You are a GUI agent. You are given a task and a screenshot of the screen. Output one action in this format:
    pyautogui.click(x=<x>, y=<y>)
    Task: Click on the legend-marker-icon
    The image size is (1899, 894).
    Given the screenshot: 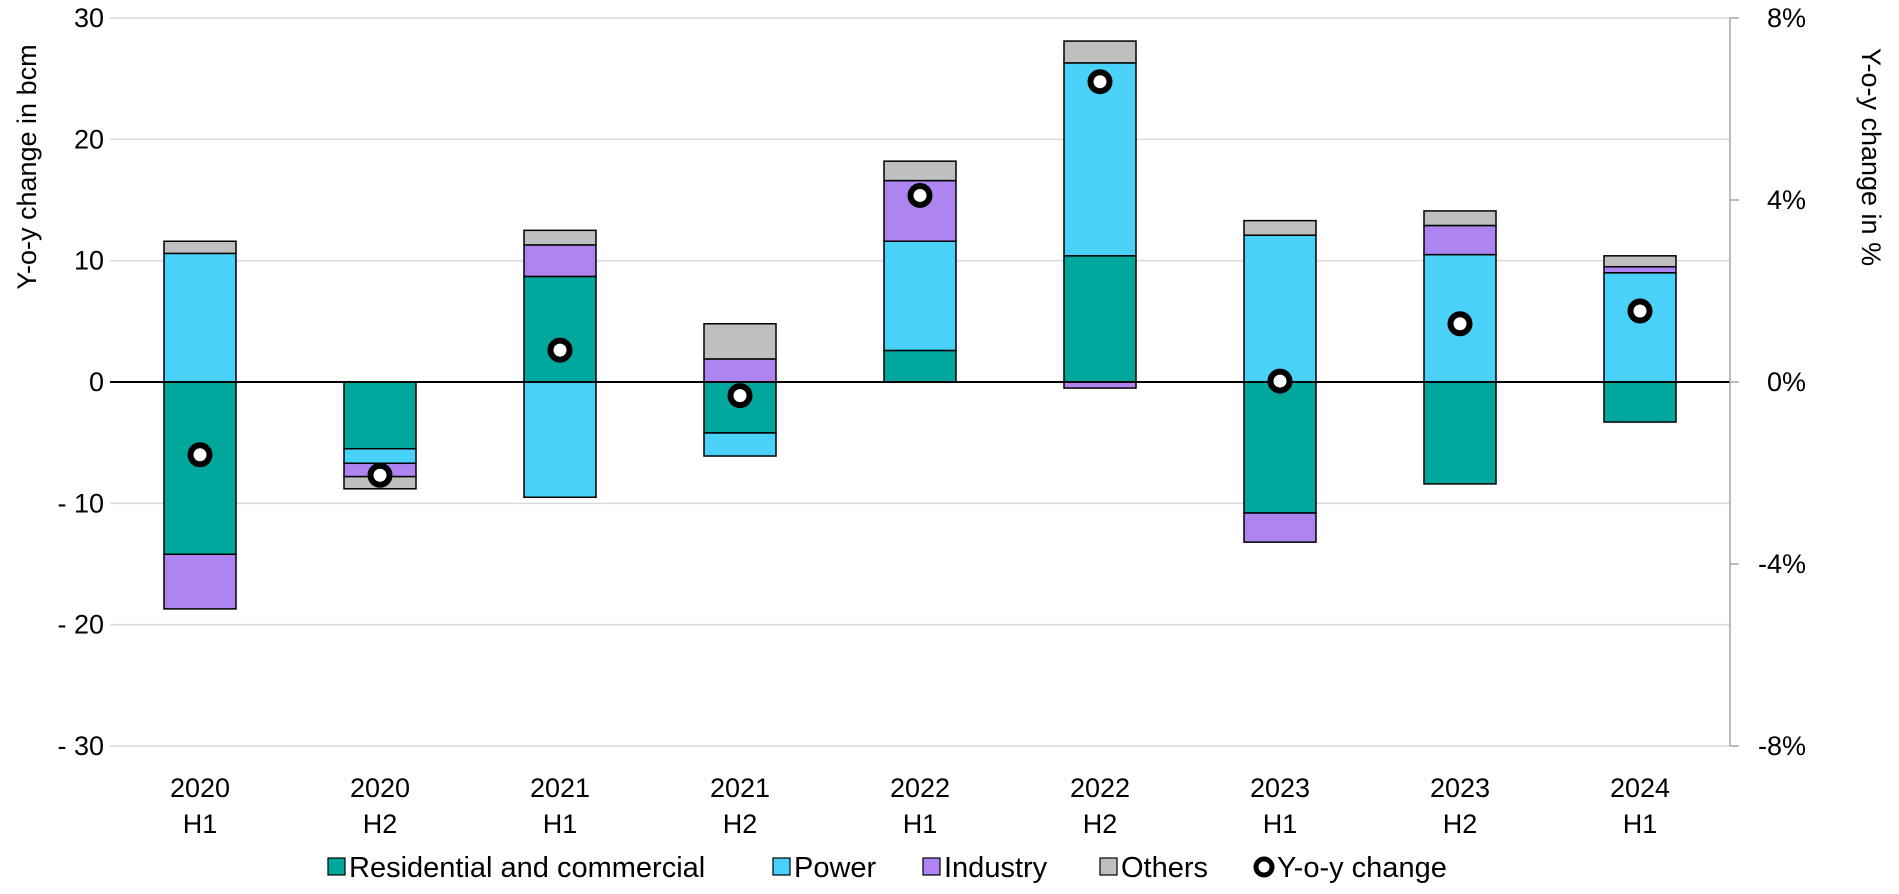 What is the action you would take?
    pyautogui.click(x=1264, y=867)
    